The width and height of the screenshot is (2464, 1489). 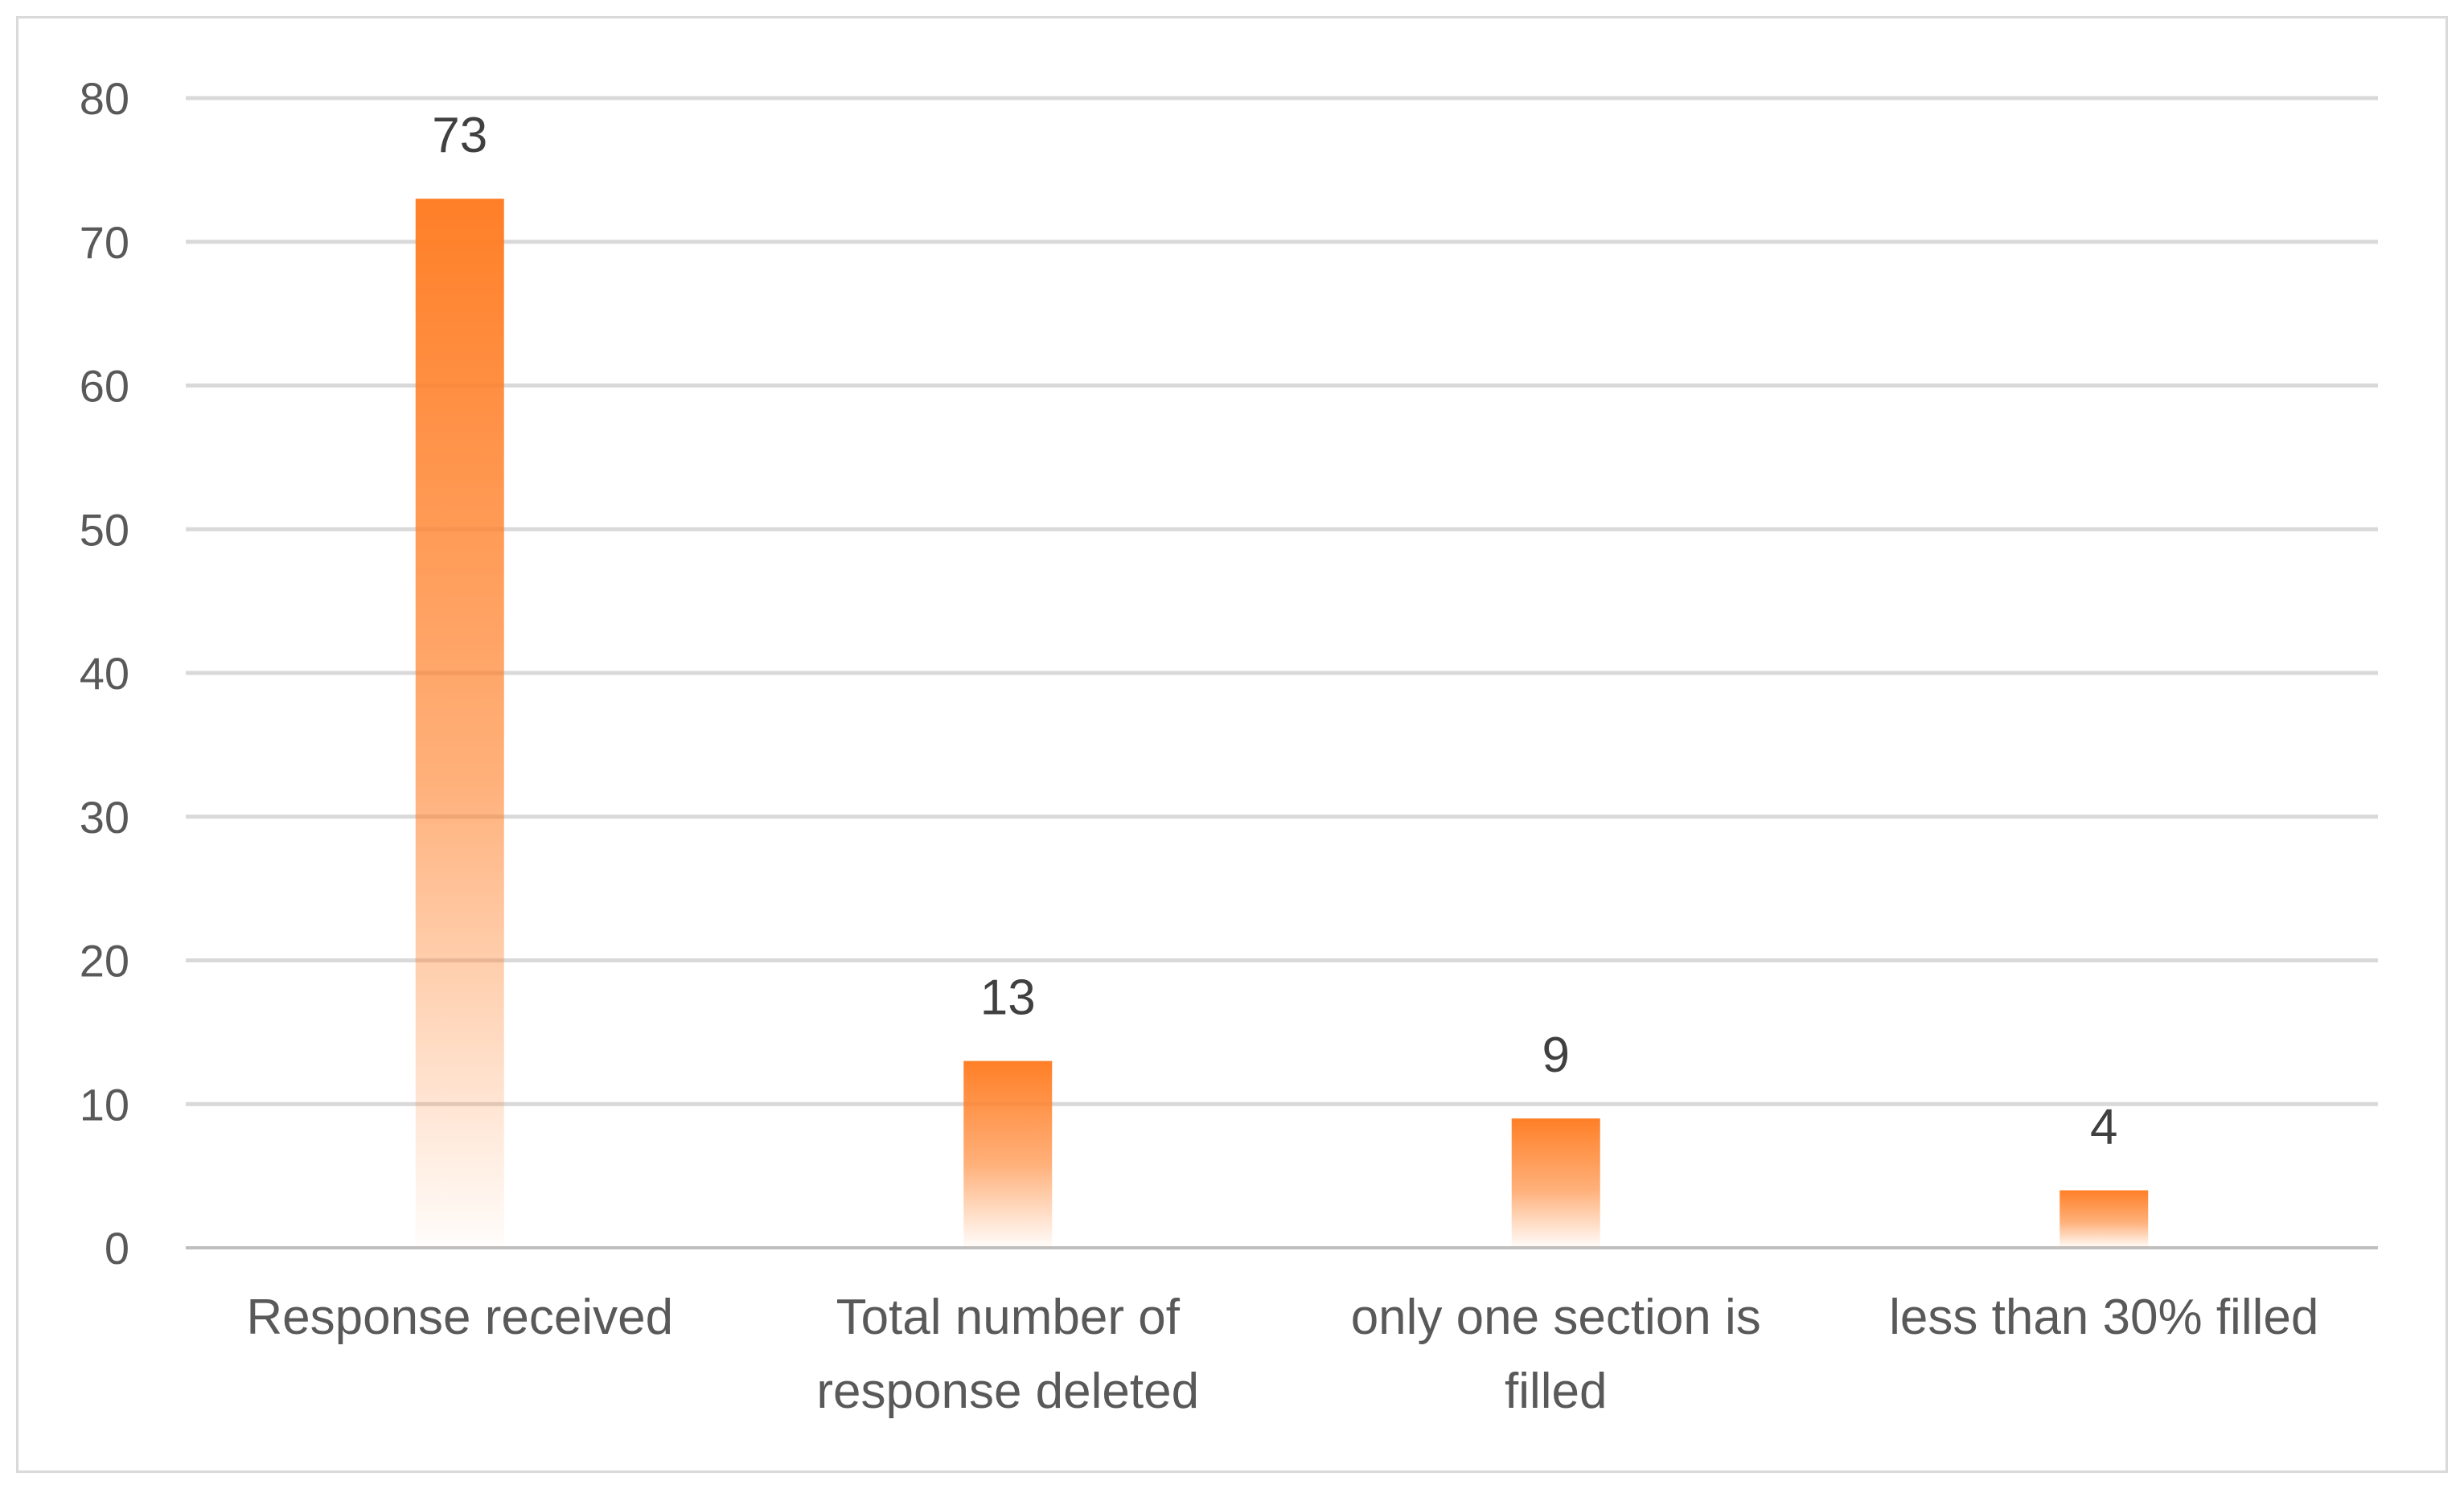 I want to click on data-label: 4, so click(x=2103, y=1127).